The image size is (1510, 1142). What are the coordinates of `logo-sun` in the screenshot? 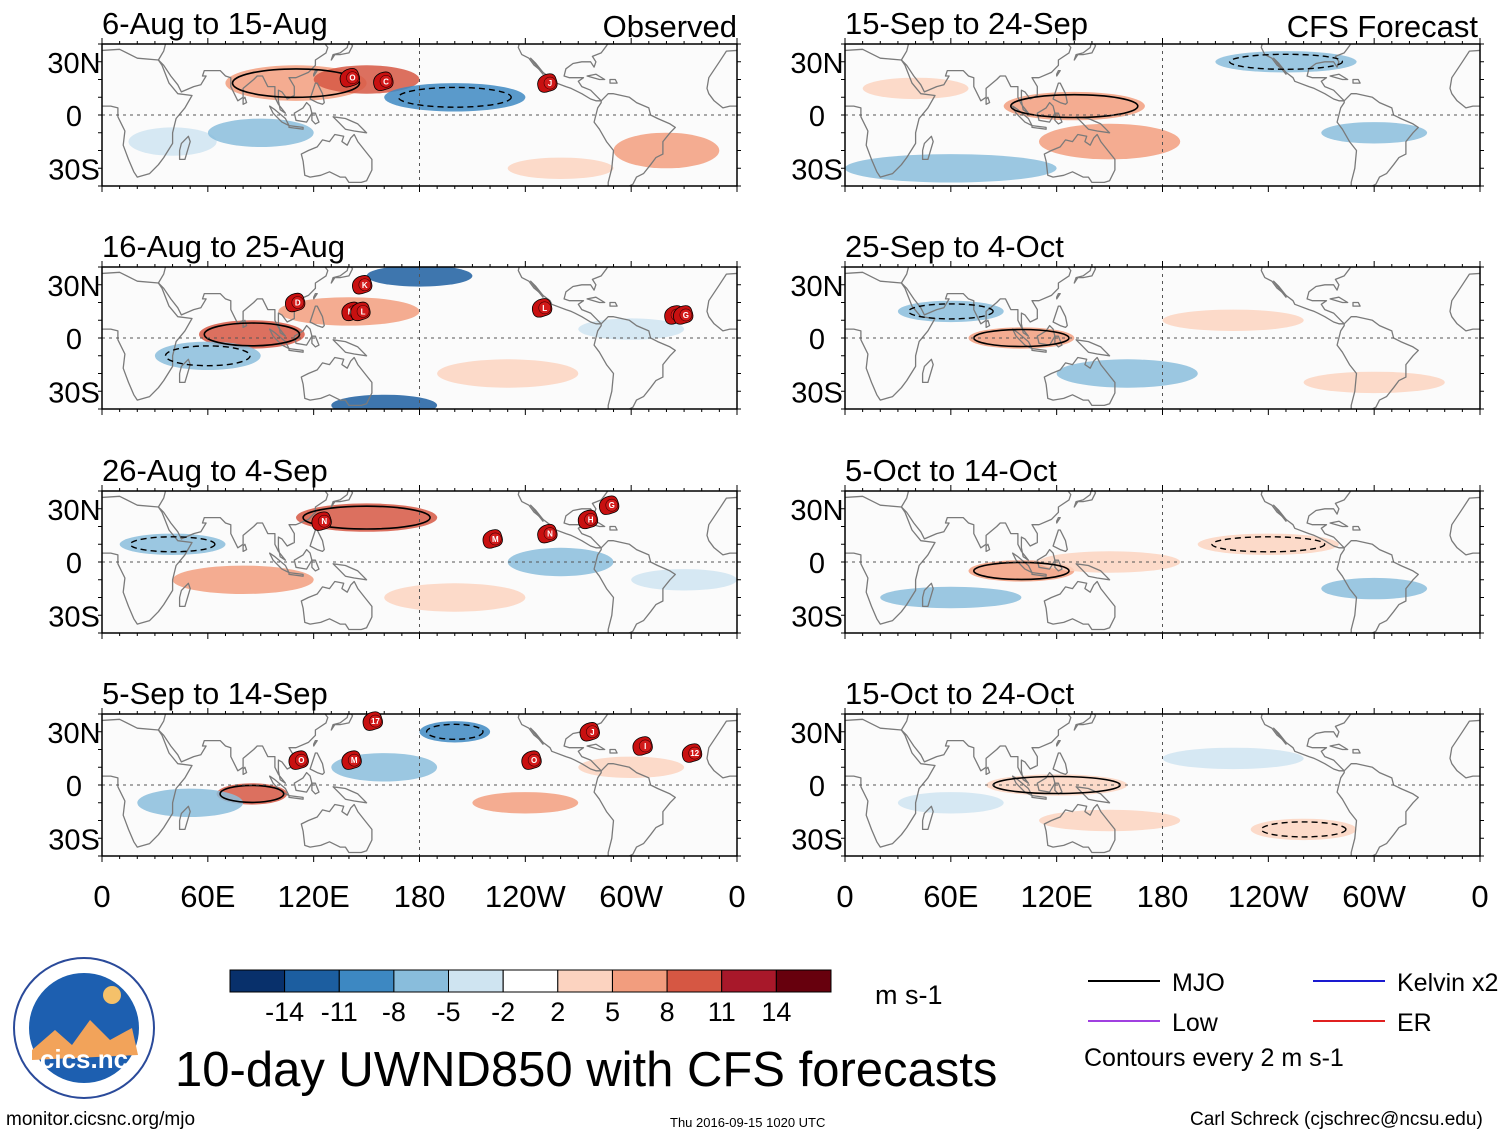 It's located at (112, 995).